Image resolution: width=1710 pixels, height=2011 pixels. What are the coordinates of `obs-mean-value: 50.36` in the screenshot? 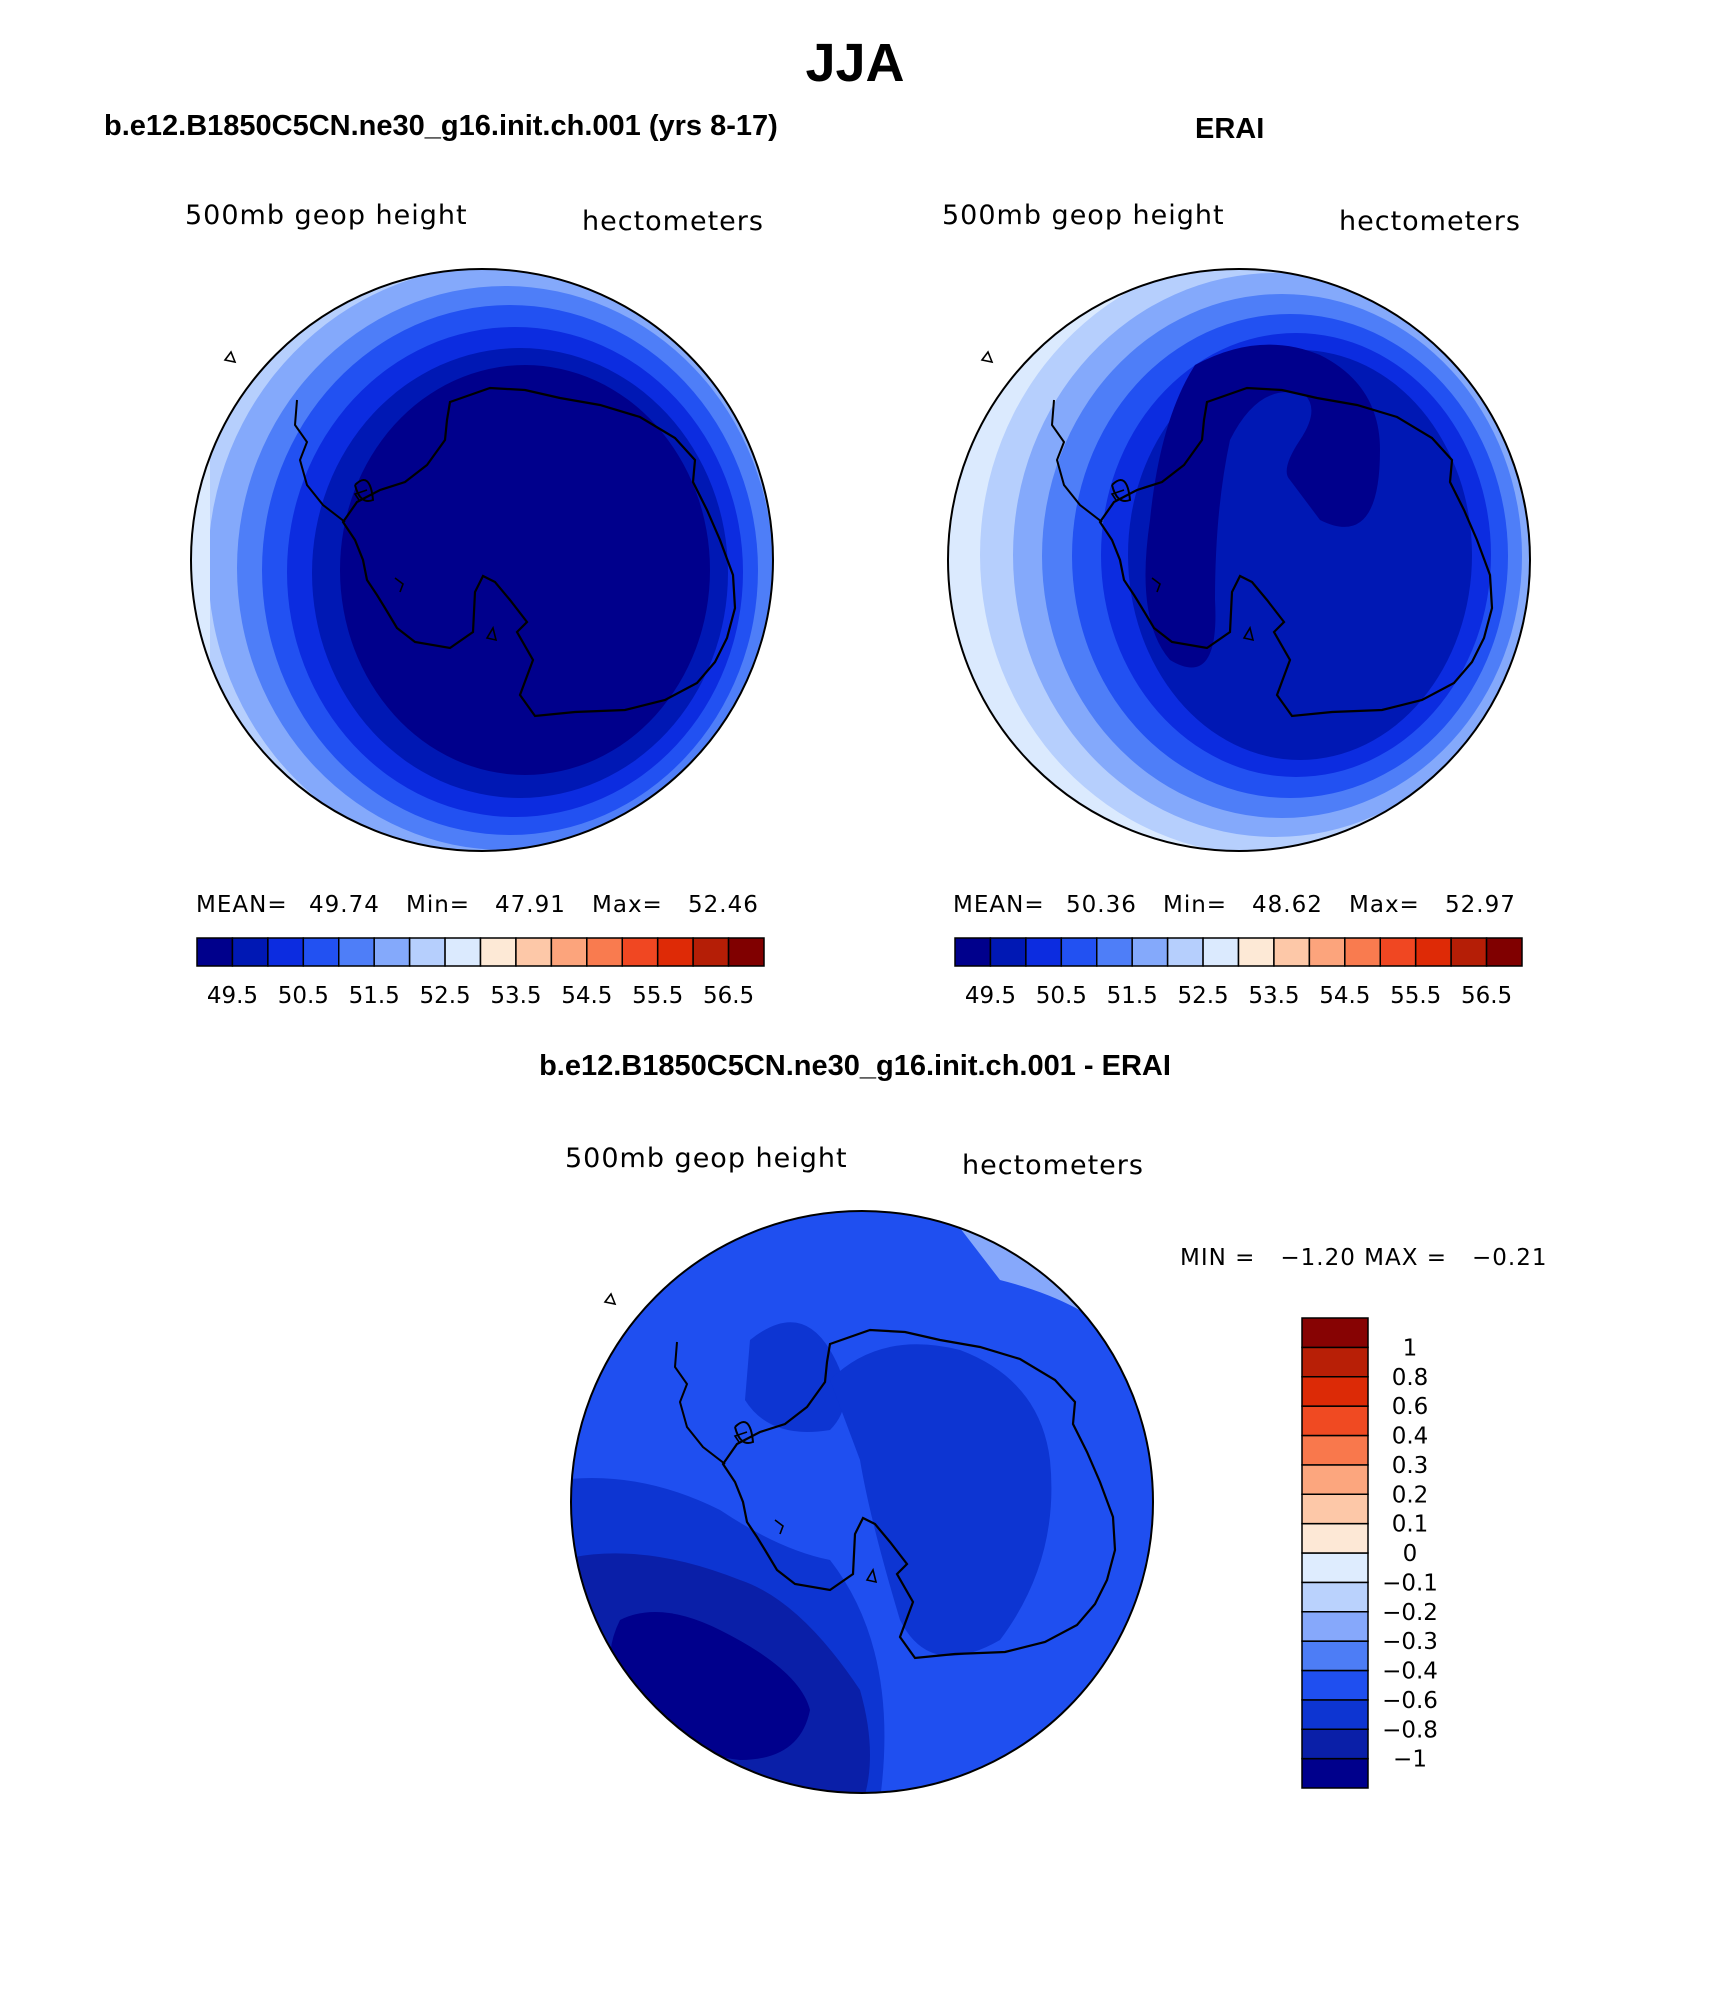 It's located at (1101, 905).